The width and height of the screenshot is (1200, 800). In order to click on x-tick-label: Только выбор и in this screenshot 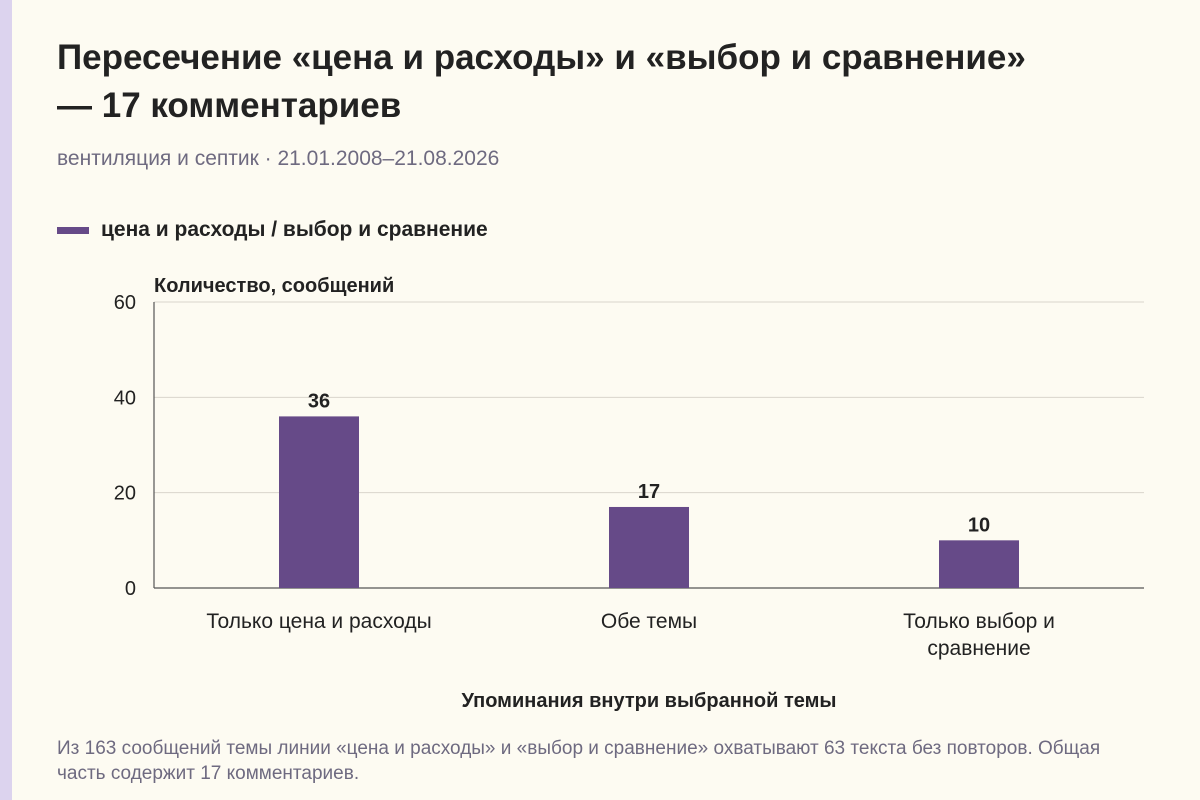, I will do `click(979, 621)`.